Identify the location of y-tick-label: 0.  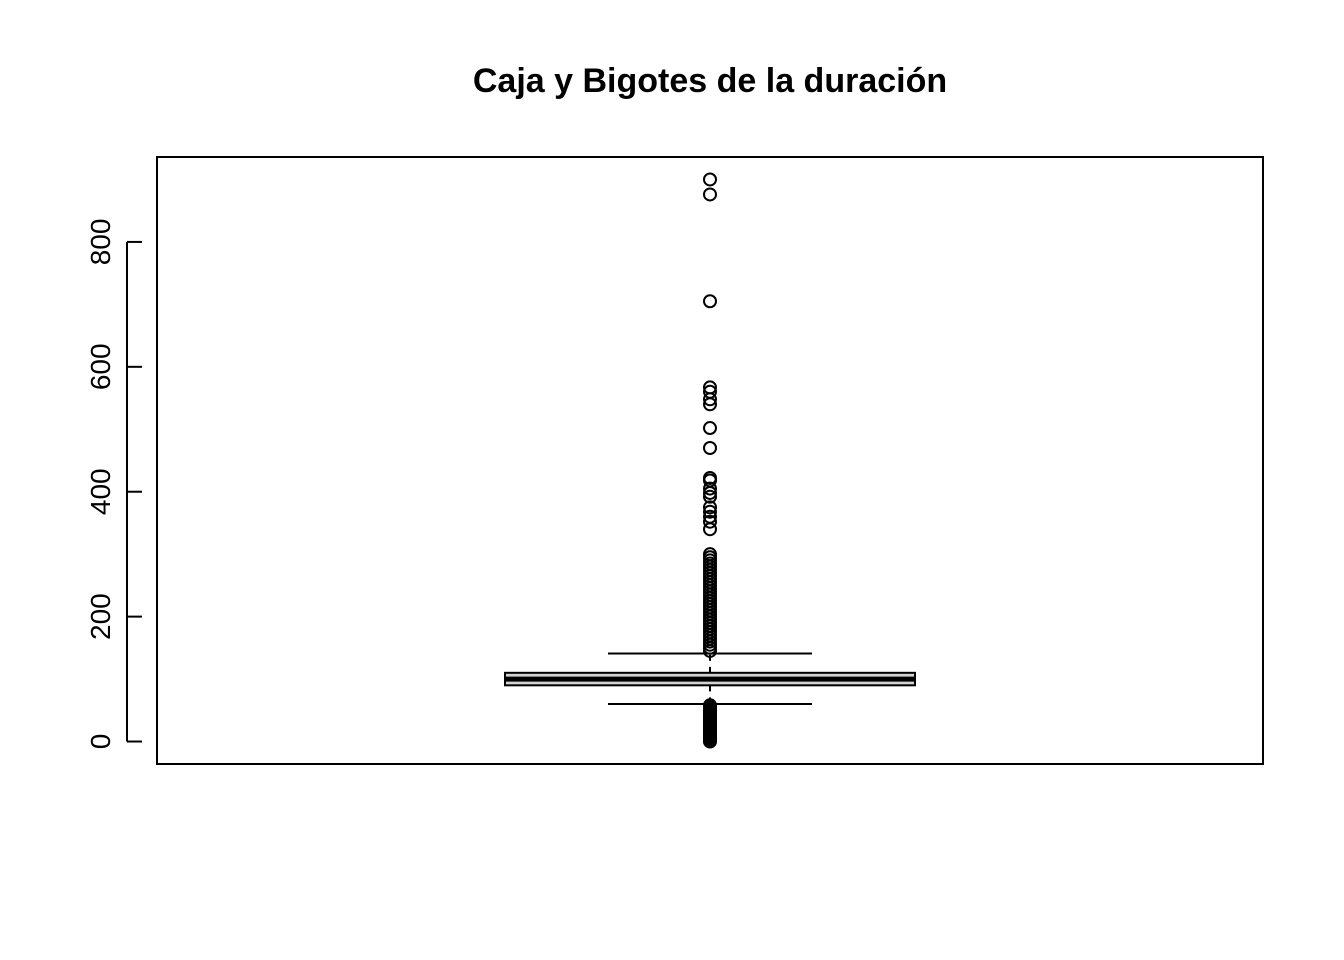
(100, 742).